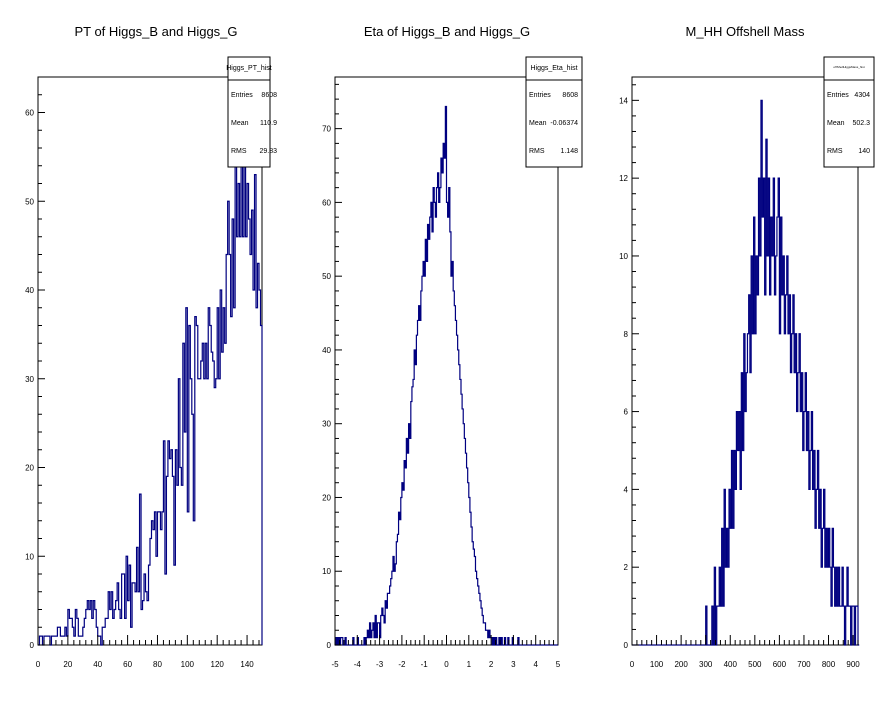  Describe the element at coordinates (657, 664) in the screenshot. I see `mass-x-tick-label: 100` at that location.